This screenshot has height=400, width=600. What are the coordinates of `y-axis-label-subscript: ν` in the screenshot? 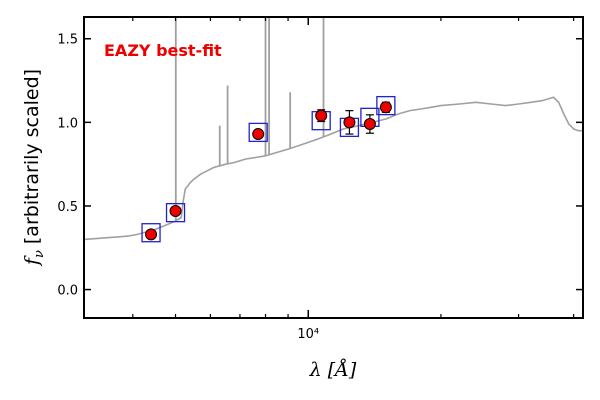 It's located at (39, 254).